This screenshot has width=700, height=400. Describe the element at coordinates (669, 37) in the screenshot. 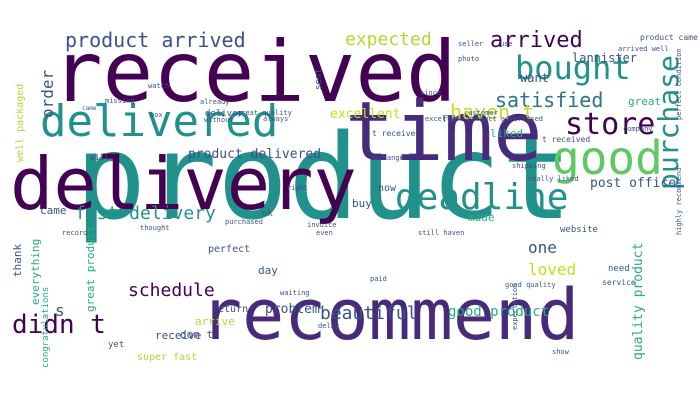

I see `word-product-came: product came` at that location.